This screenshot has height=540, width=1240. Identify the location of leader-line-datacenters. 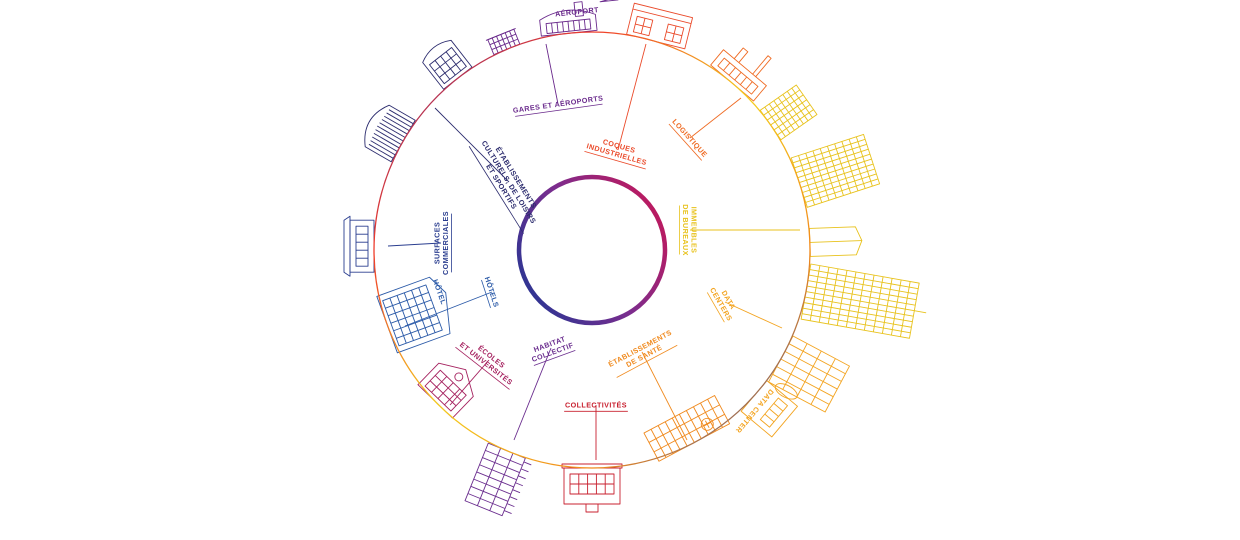
(753, 315).